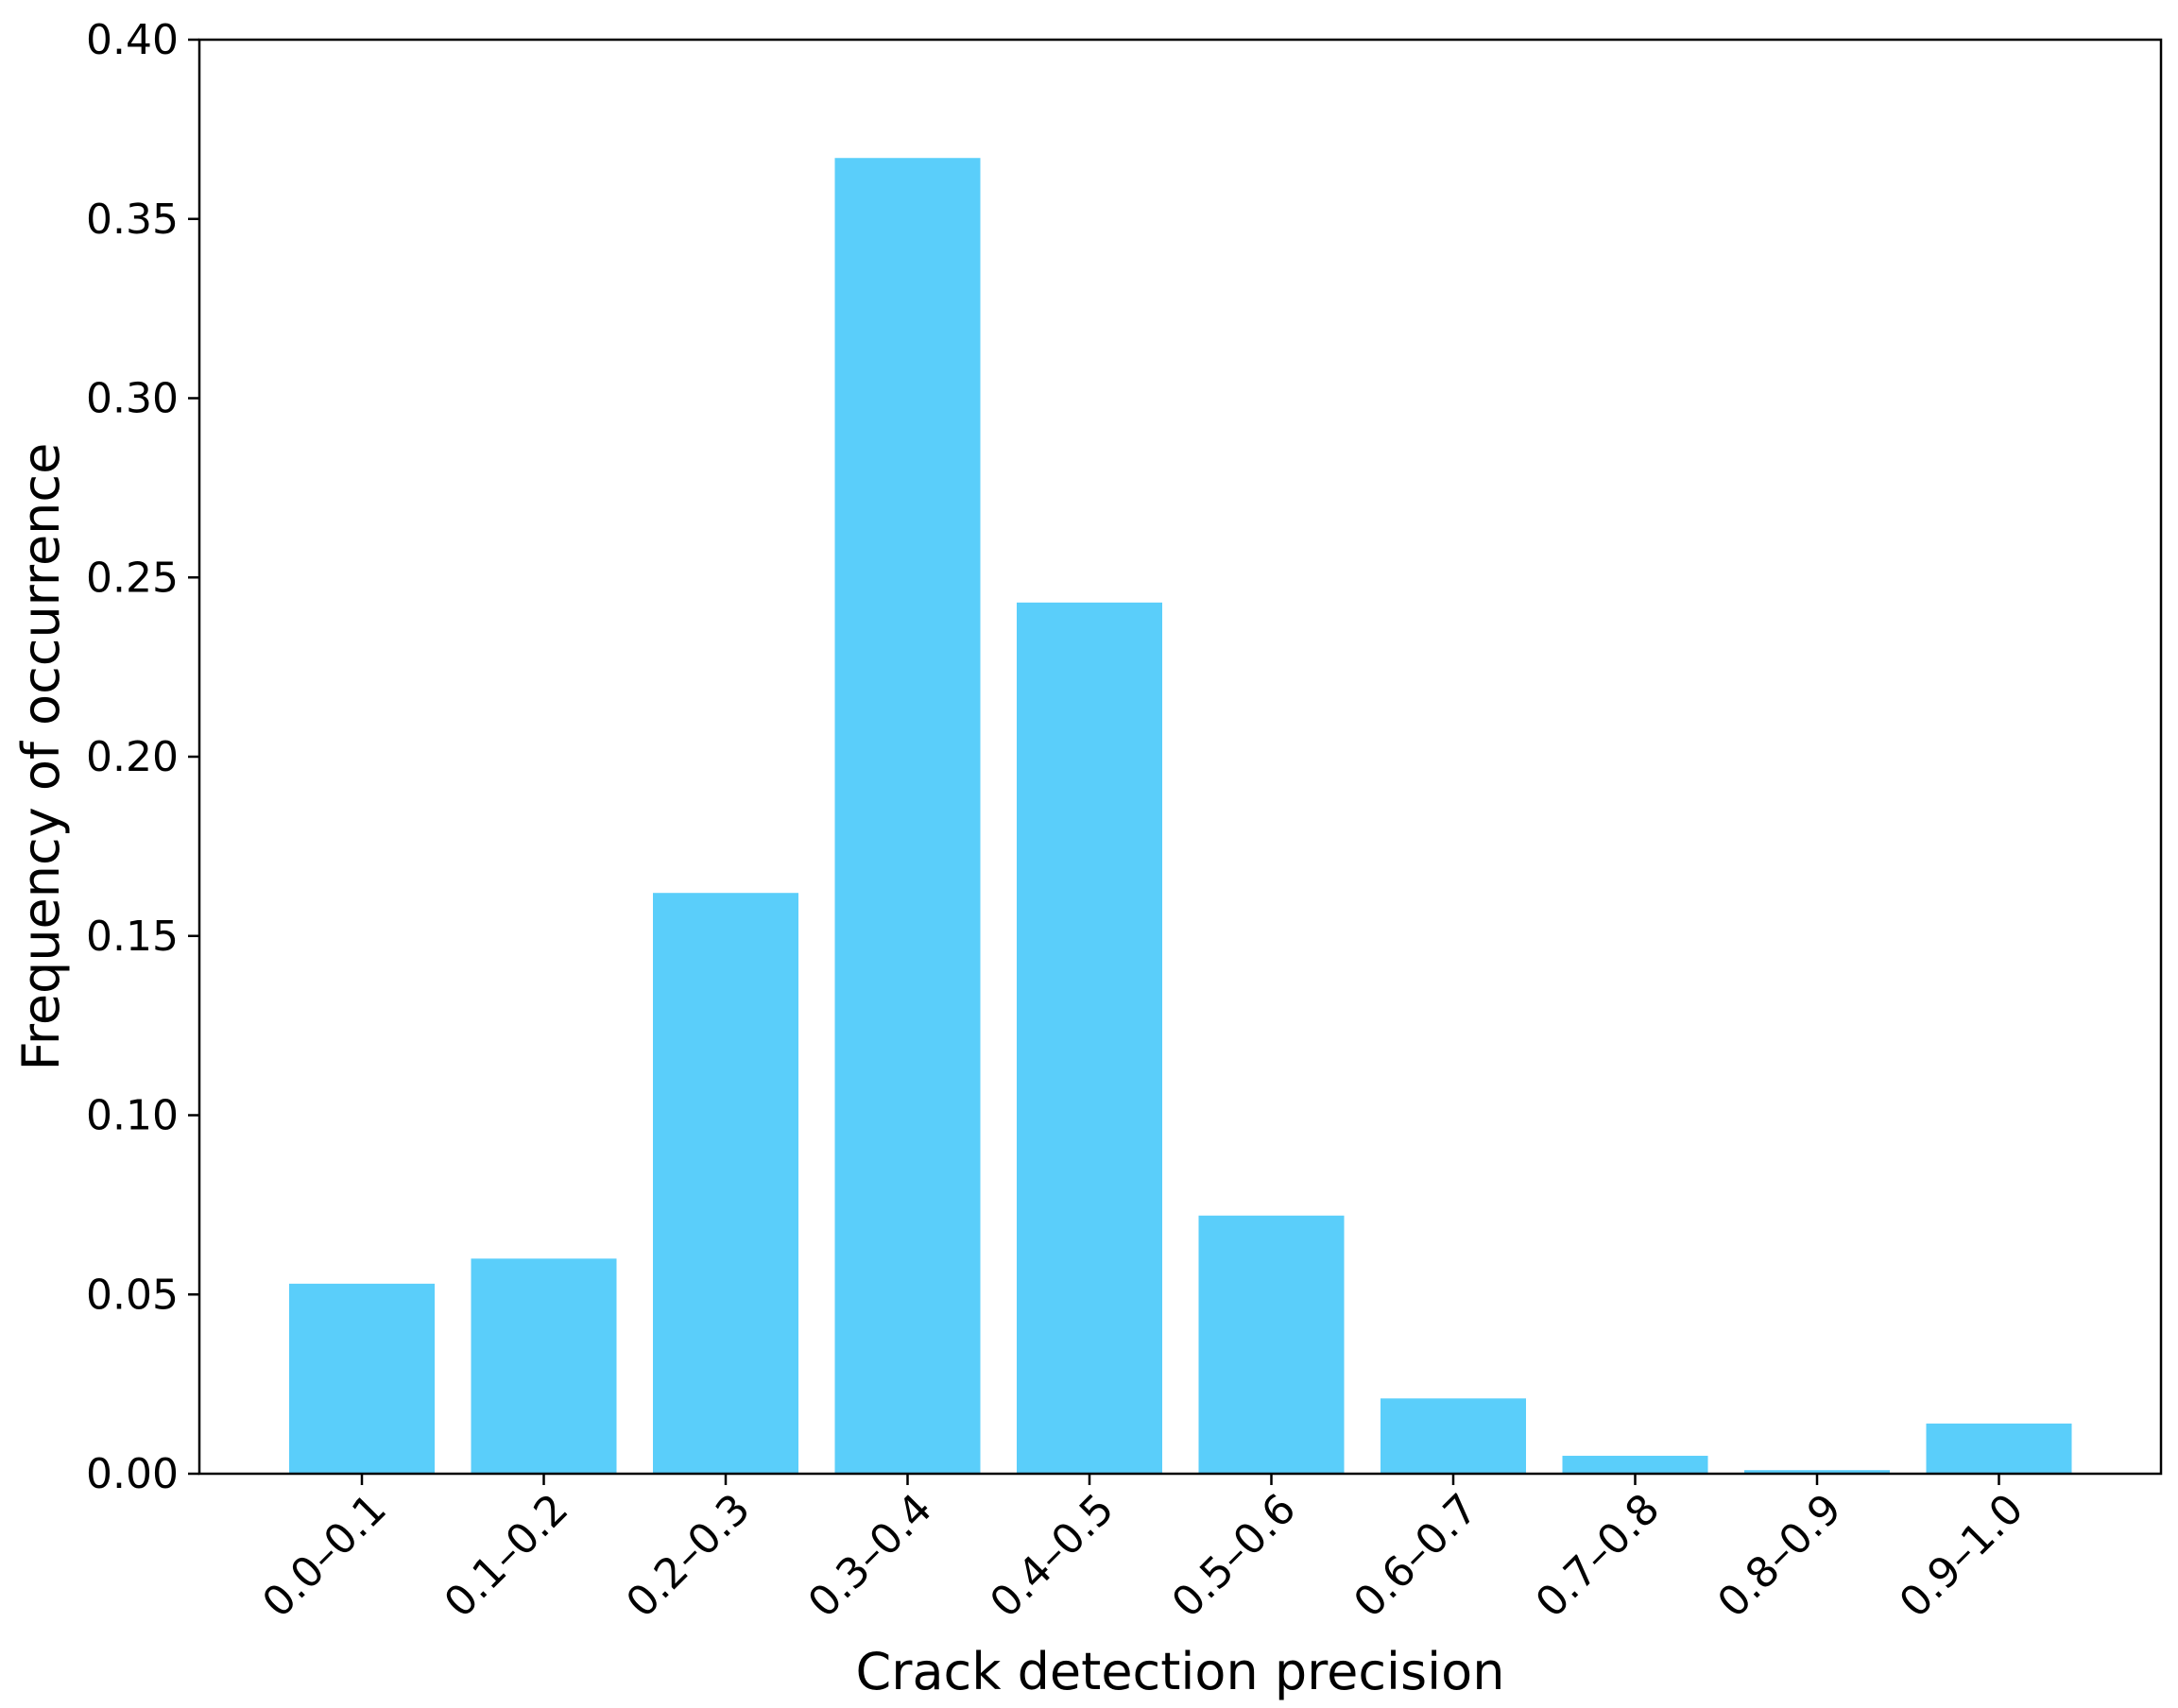  Describe the element at coordinates (1779, 1557) in the screenshot. I see `x-tick-label: 0.8–0.9` at that location.